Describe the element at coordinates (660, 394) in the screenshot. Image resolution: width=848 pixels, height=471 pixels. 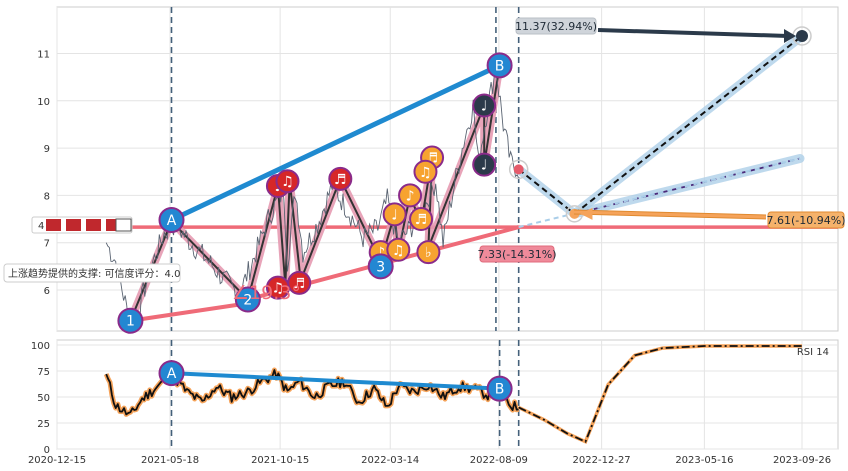
I see `rsi-forecast-line` at that location.